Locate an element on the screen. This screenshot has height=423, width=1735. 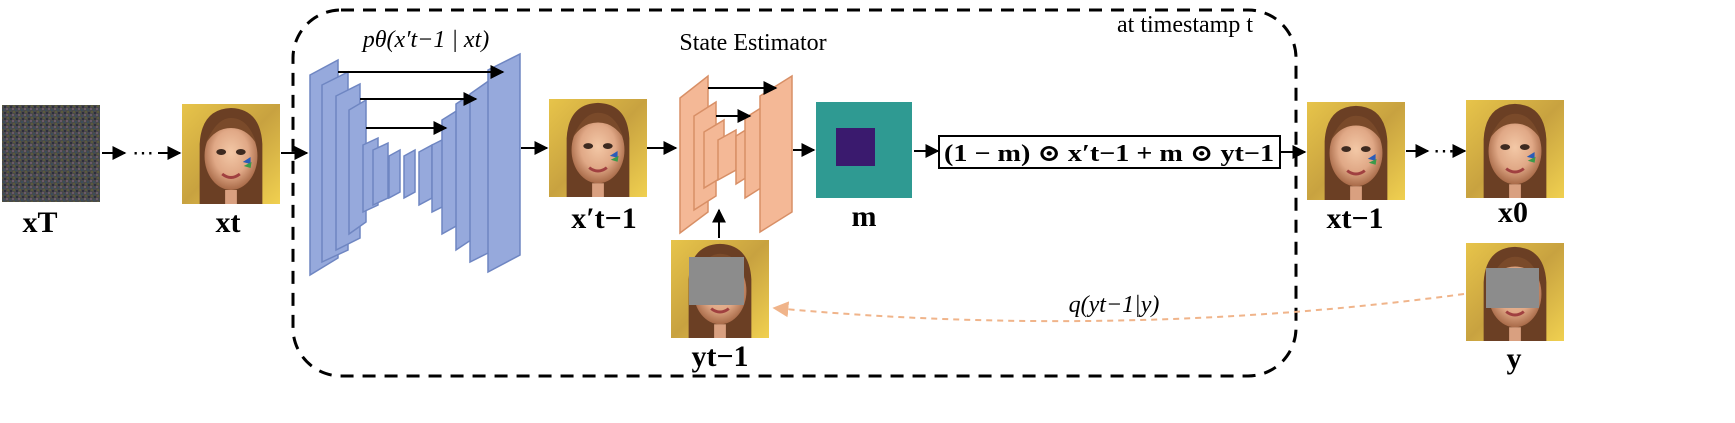
image-x0 is located at coordinates (1515, 149).